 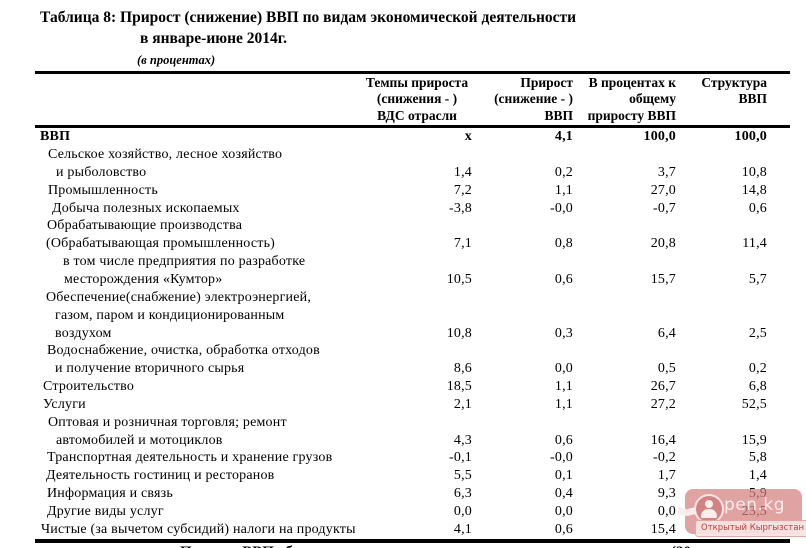 I want to click on row-label: Услуги, so click(x=210, y=405).